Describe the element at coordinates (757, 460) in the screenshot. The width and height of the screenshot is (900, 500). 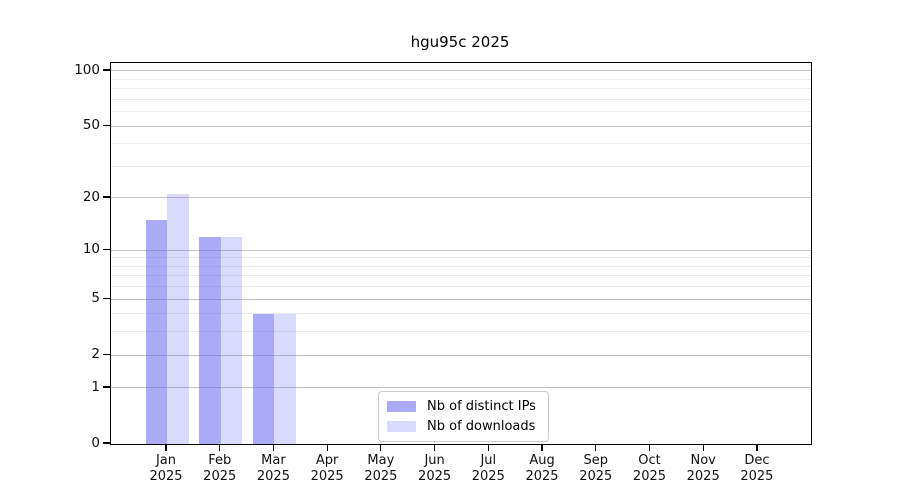
I see `x-label-month-dec: Dec` at that location.